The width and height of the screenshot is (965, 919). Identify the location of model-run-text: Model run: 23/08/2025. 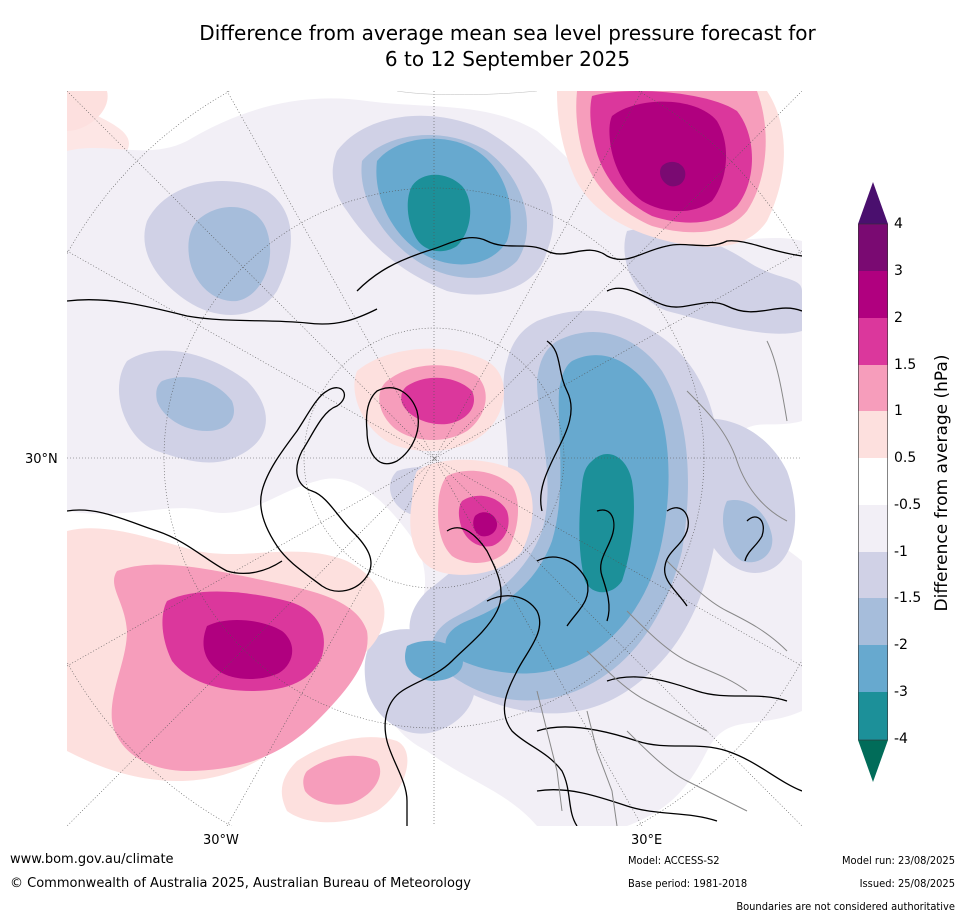
(898, 860).